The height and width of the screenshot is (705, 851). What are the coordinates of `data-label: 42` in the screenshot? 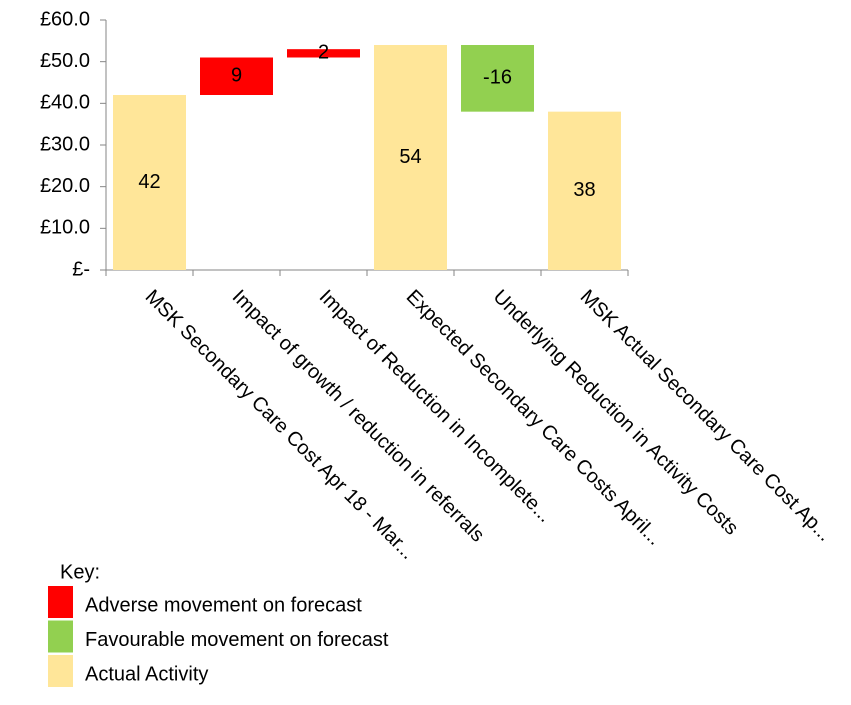 It's located at (149, 182).